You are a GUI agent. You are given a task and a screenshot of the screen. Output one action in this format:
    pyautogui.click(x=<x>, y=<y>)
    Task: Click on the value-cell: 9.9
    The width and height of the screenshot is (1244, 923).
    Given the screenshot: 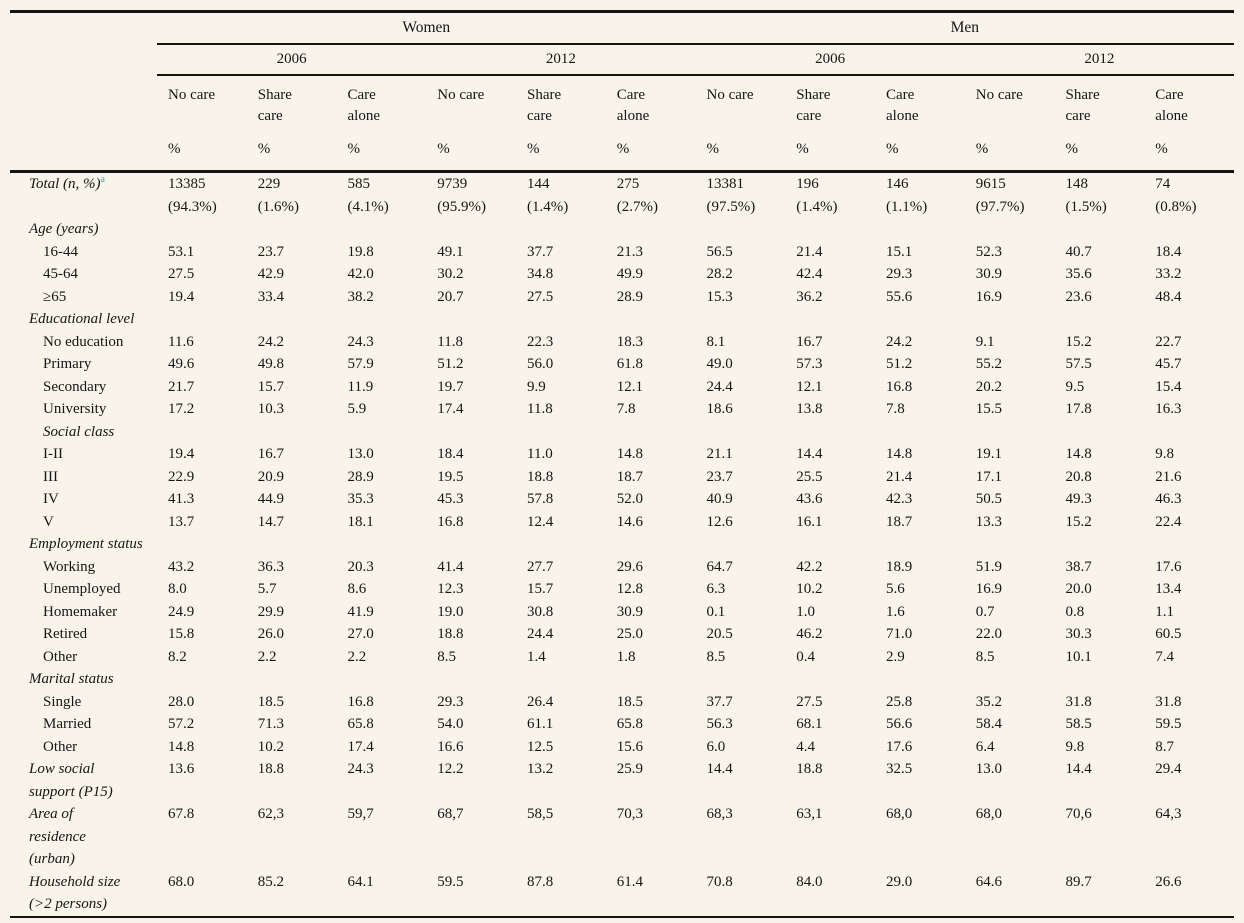 What is the action you would take?
    pyautogui.click(x=536, y=386)
    